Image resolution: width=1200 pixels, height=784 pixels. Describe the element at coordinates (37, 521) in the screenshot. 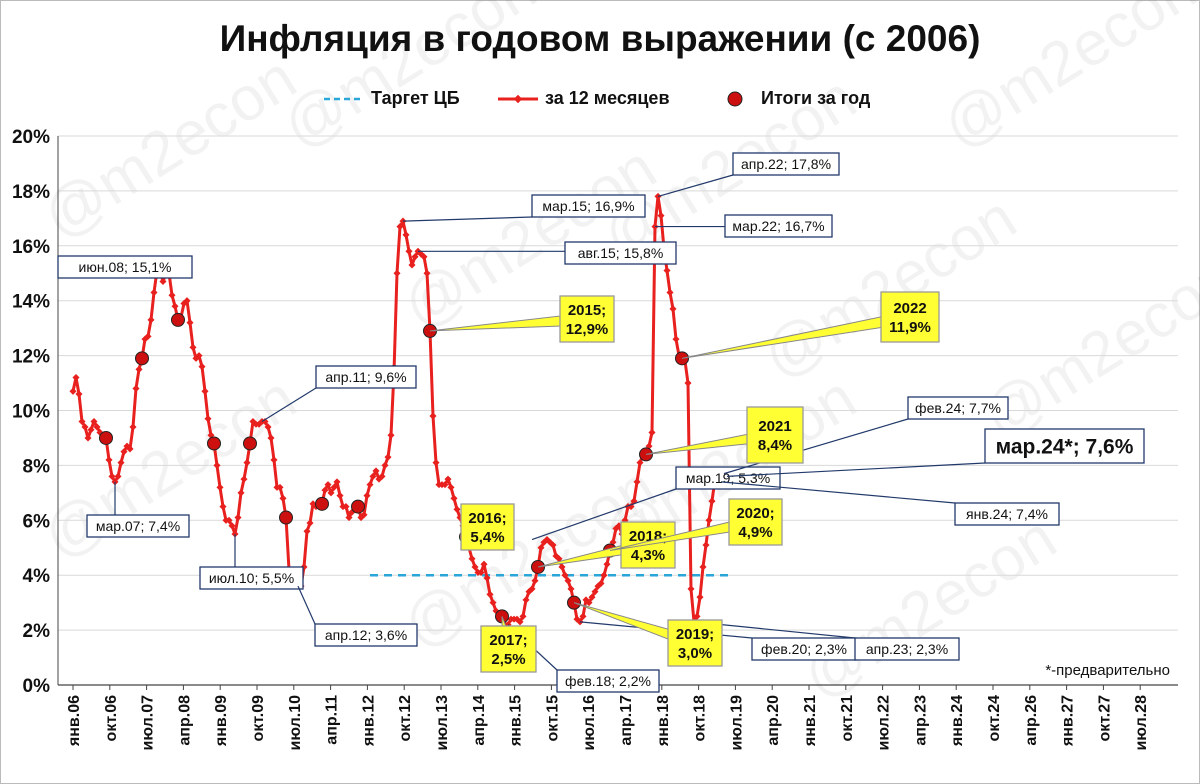

I see `y-tick-label: 6%` at that location.